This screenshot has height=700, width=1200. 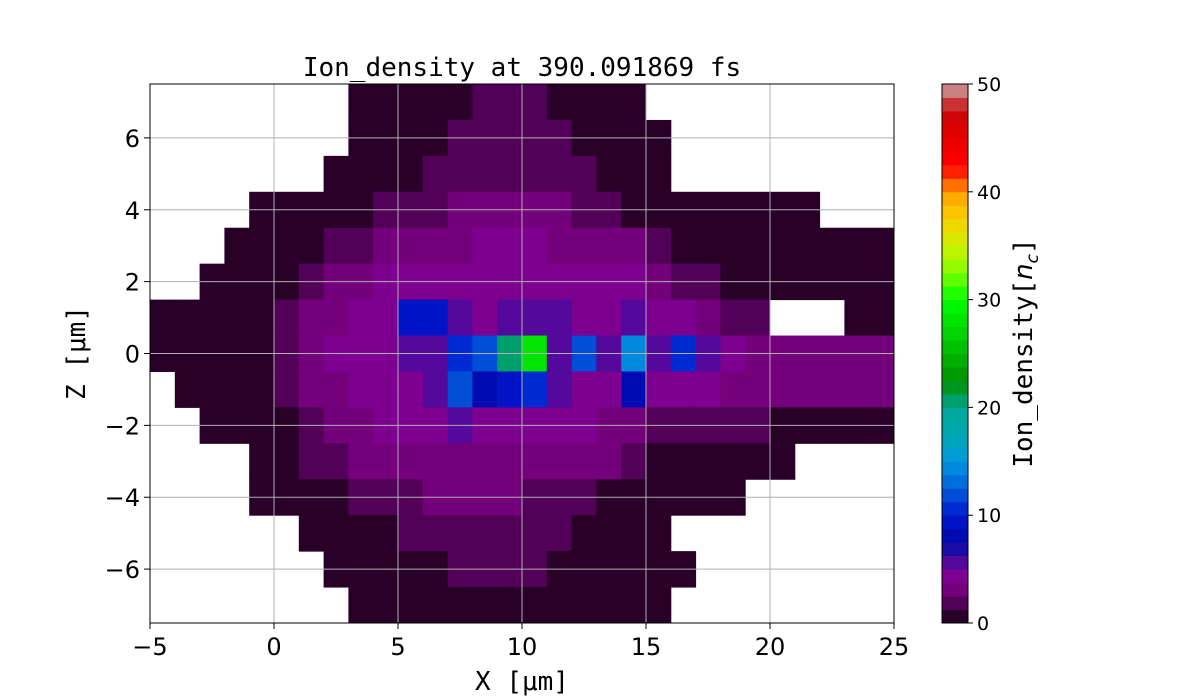 What do you see at coordinates (1033, 258) in the screenshot?
I see `colorbar-label-sub: c` at bounding box center [1033, 258].